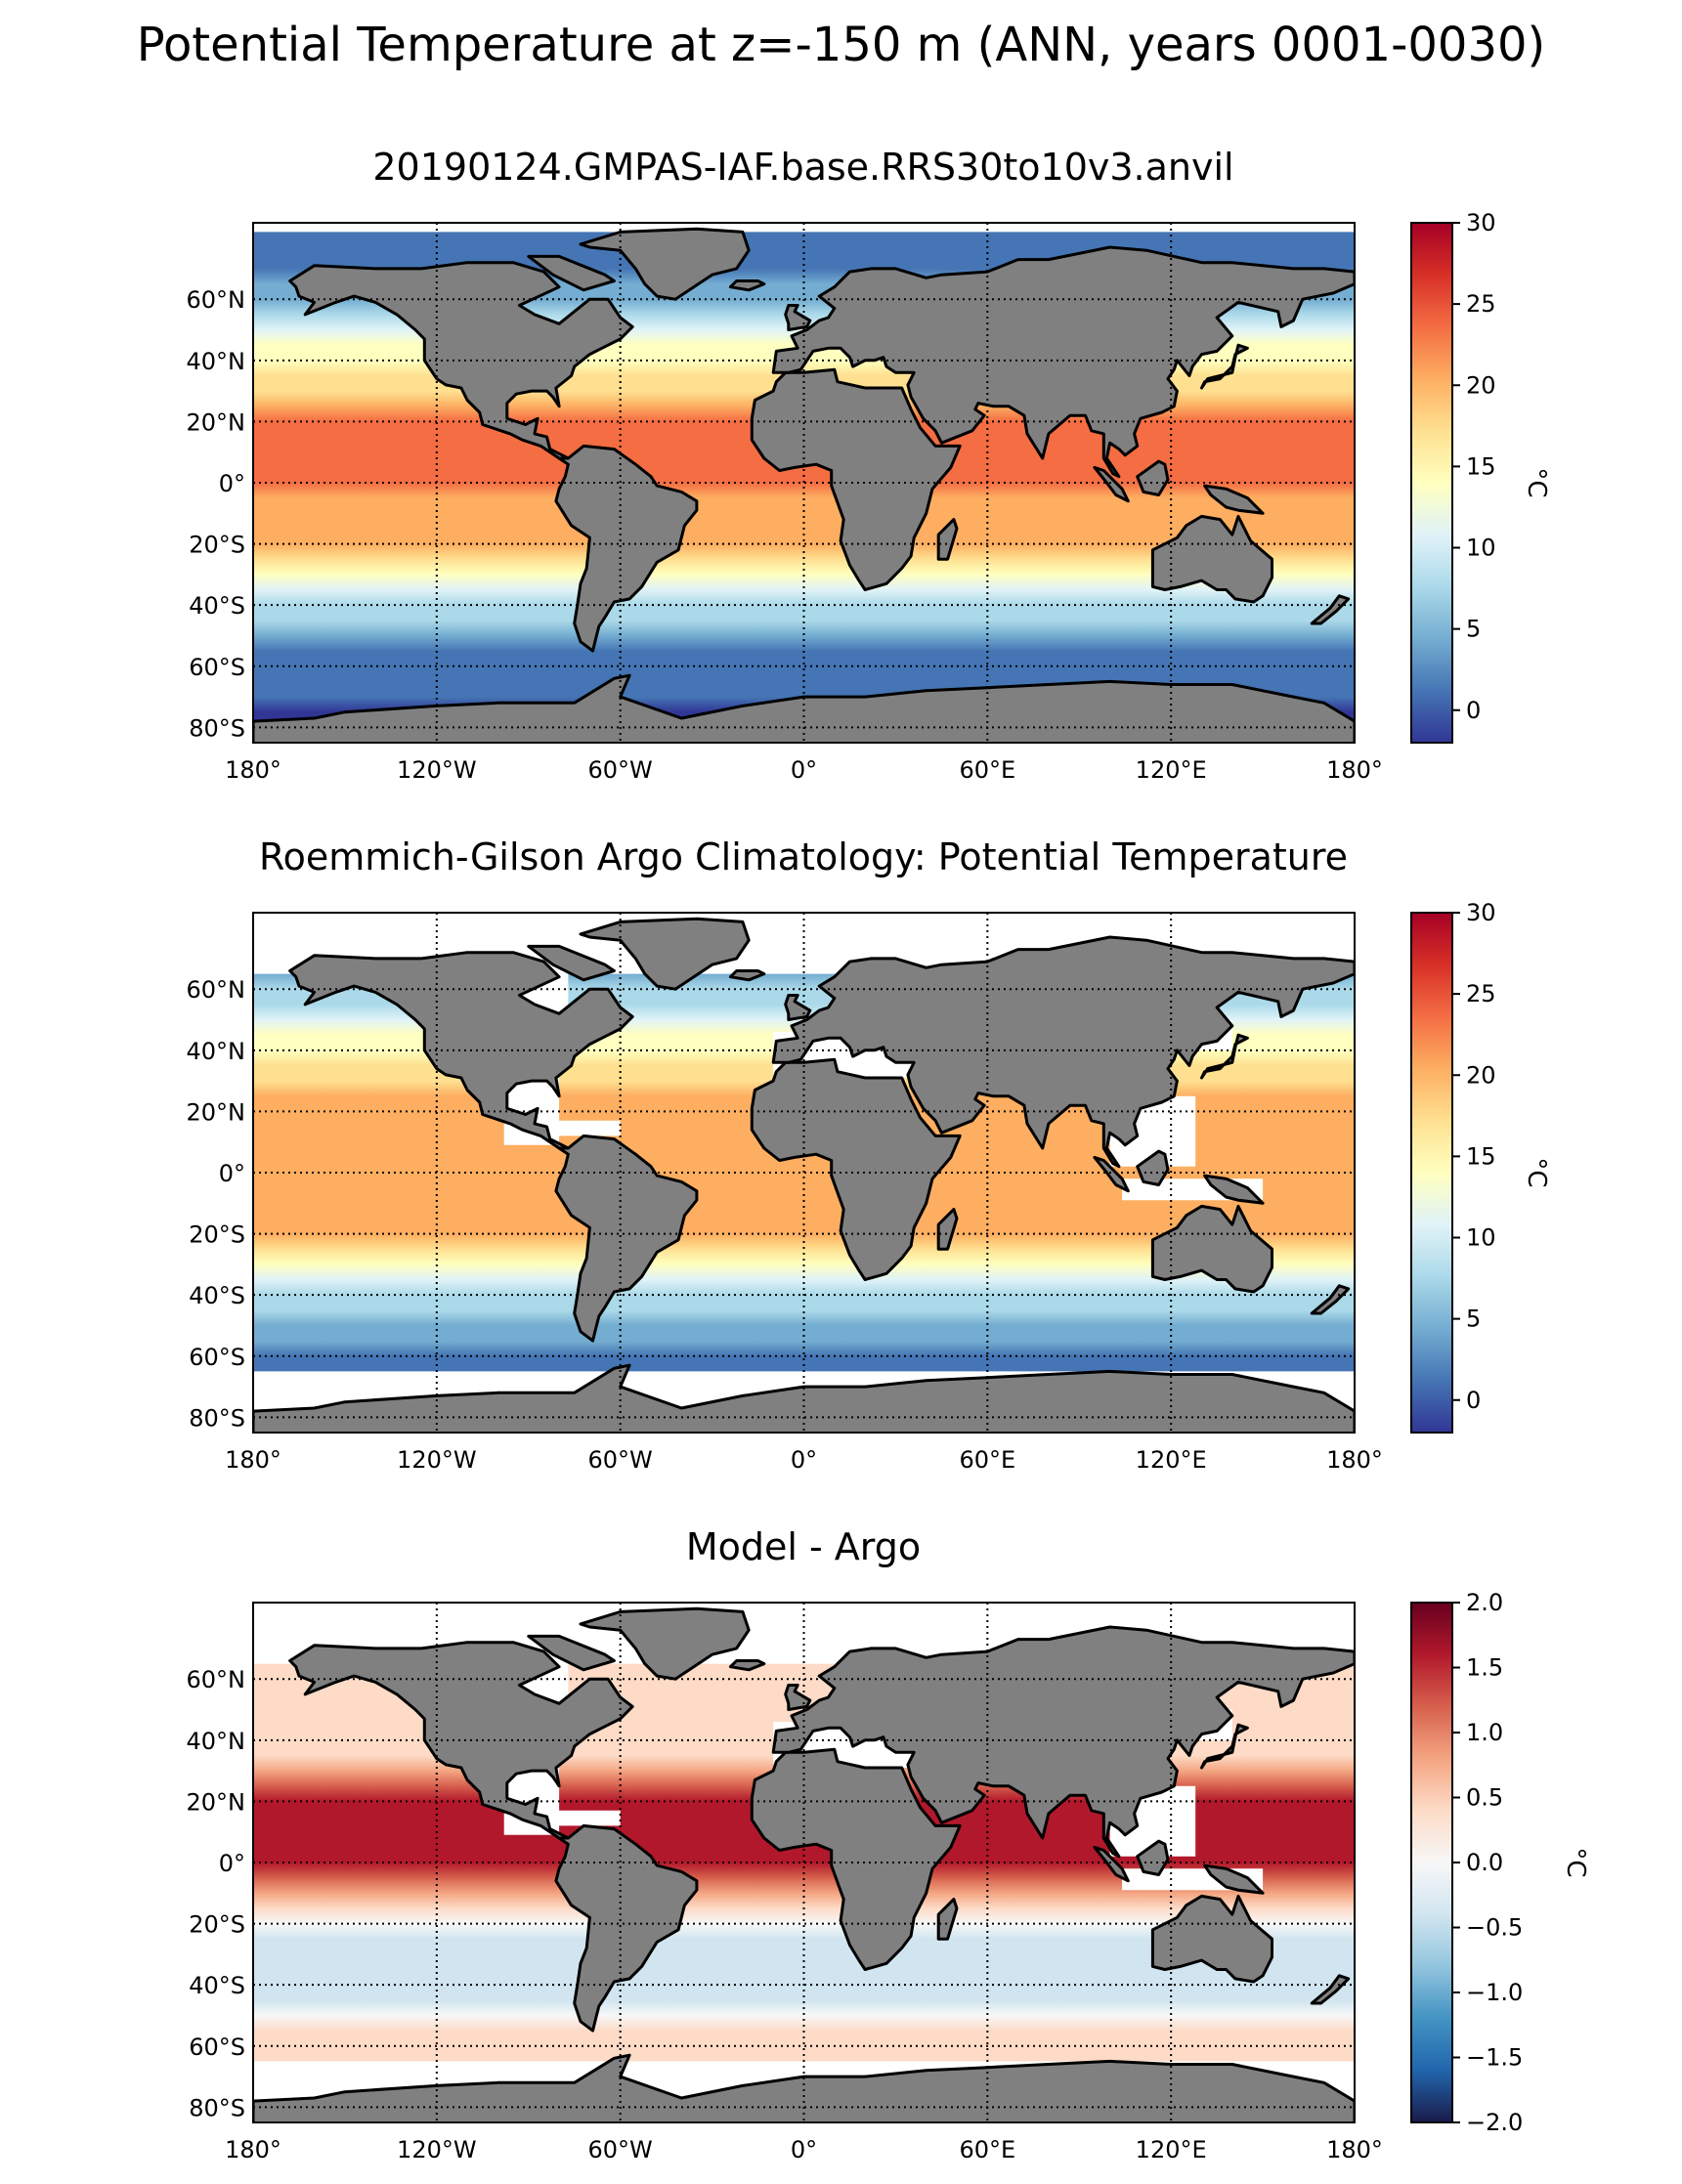 The height and width of the screenshot is (2184, 1682). What do you see at coordinates (1484, 1668) in the screenshot?
I see `colorbar-tick-label: 1.5` at bounding box center [1484, 1668].